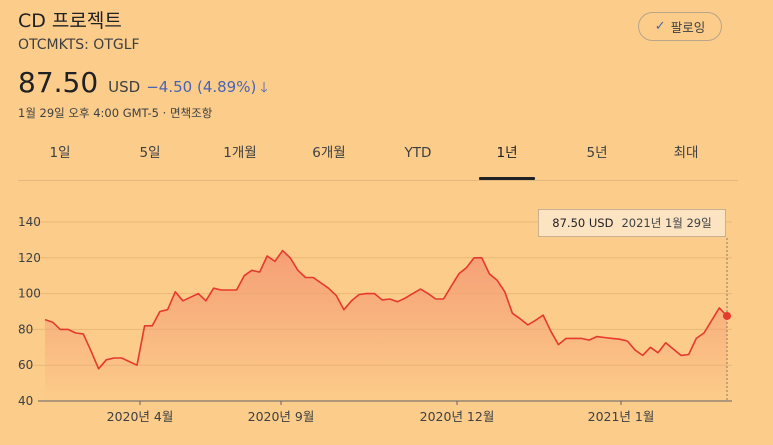 The width and height of the screenshot is (773, 445). What do you see at coordinates (70, 21) in the screenshot?
I see `stock-title: CD 프로젝트` at bounding box center [70, 21].